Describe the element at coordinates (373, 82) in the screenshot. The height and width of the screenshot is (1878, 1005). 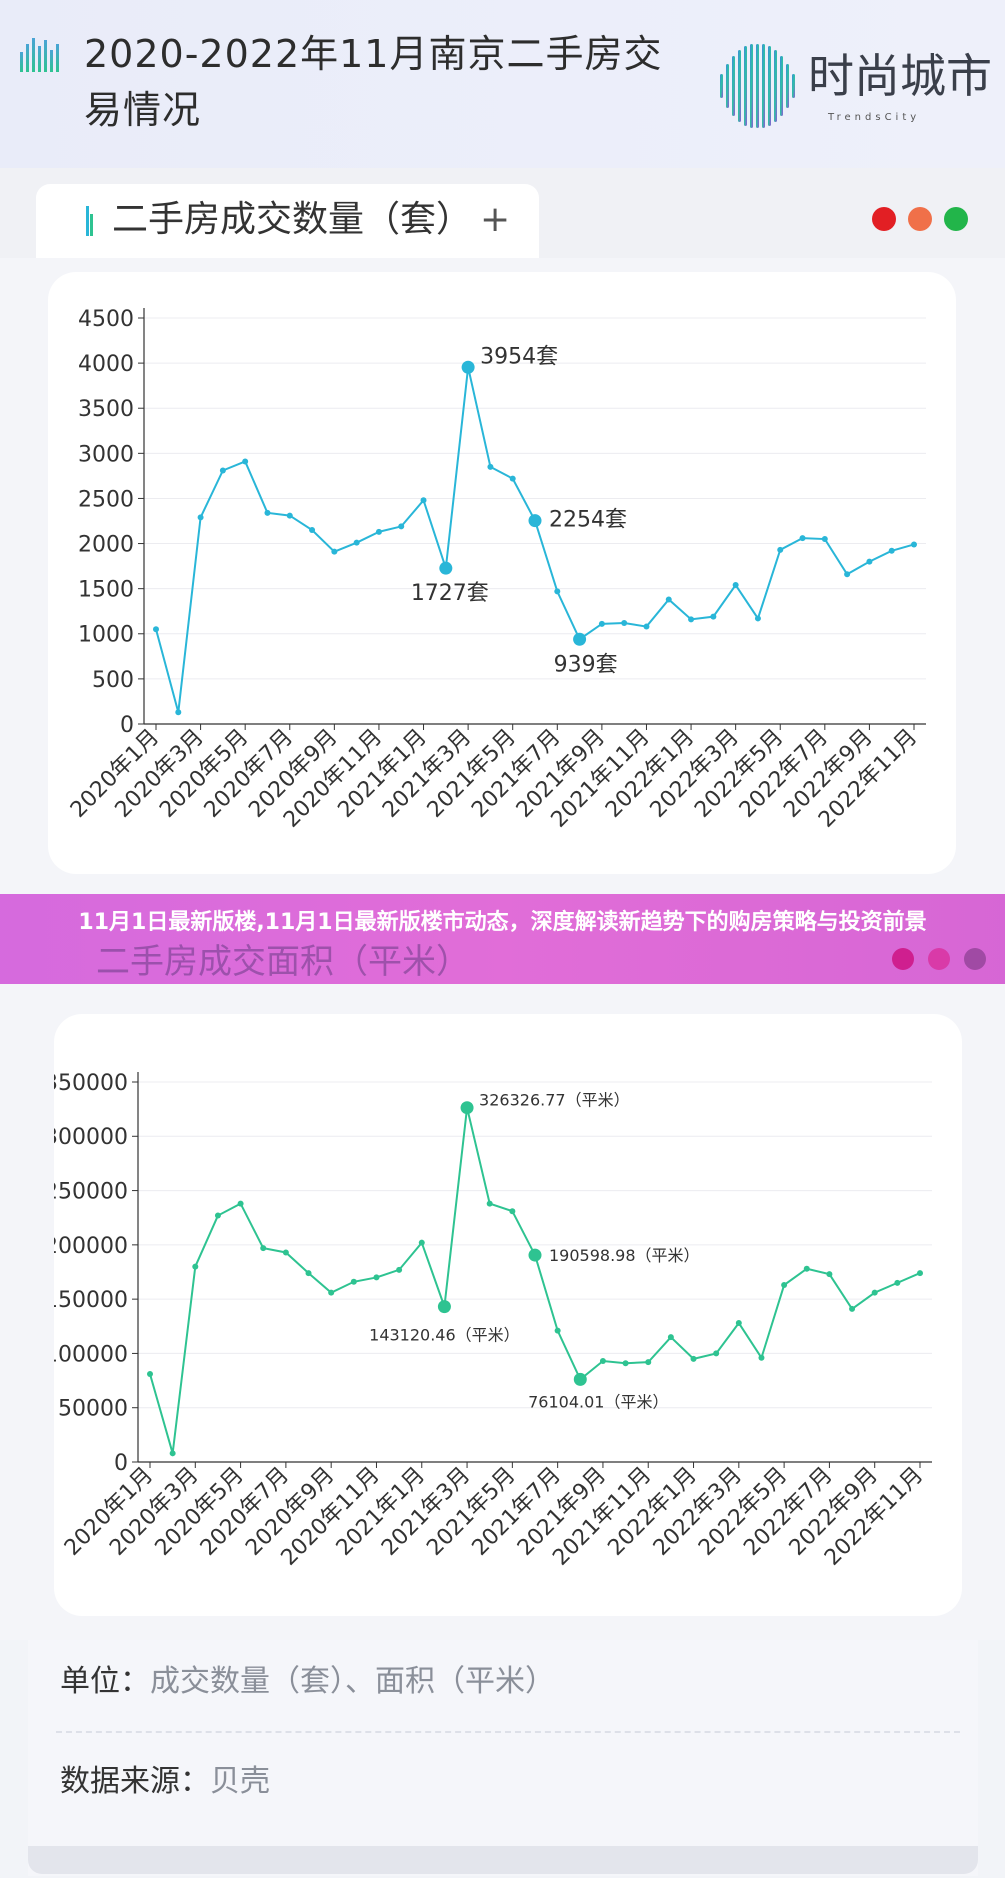
I see `page-title: 2020-2022年11月南京二手房交易情况` at that location.